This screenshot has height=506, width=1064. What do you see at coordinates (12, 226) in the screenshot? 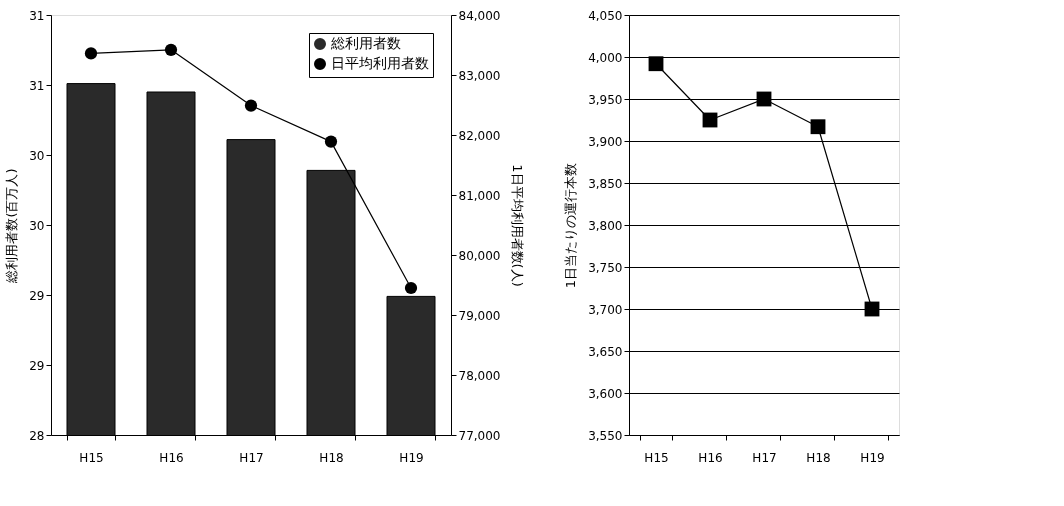
I see `y-axis-title: 総利用者数(百万人)` at bounding box center [12, 226].